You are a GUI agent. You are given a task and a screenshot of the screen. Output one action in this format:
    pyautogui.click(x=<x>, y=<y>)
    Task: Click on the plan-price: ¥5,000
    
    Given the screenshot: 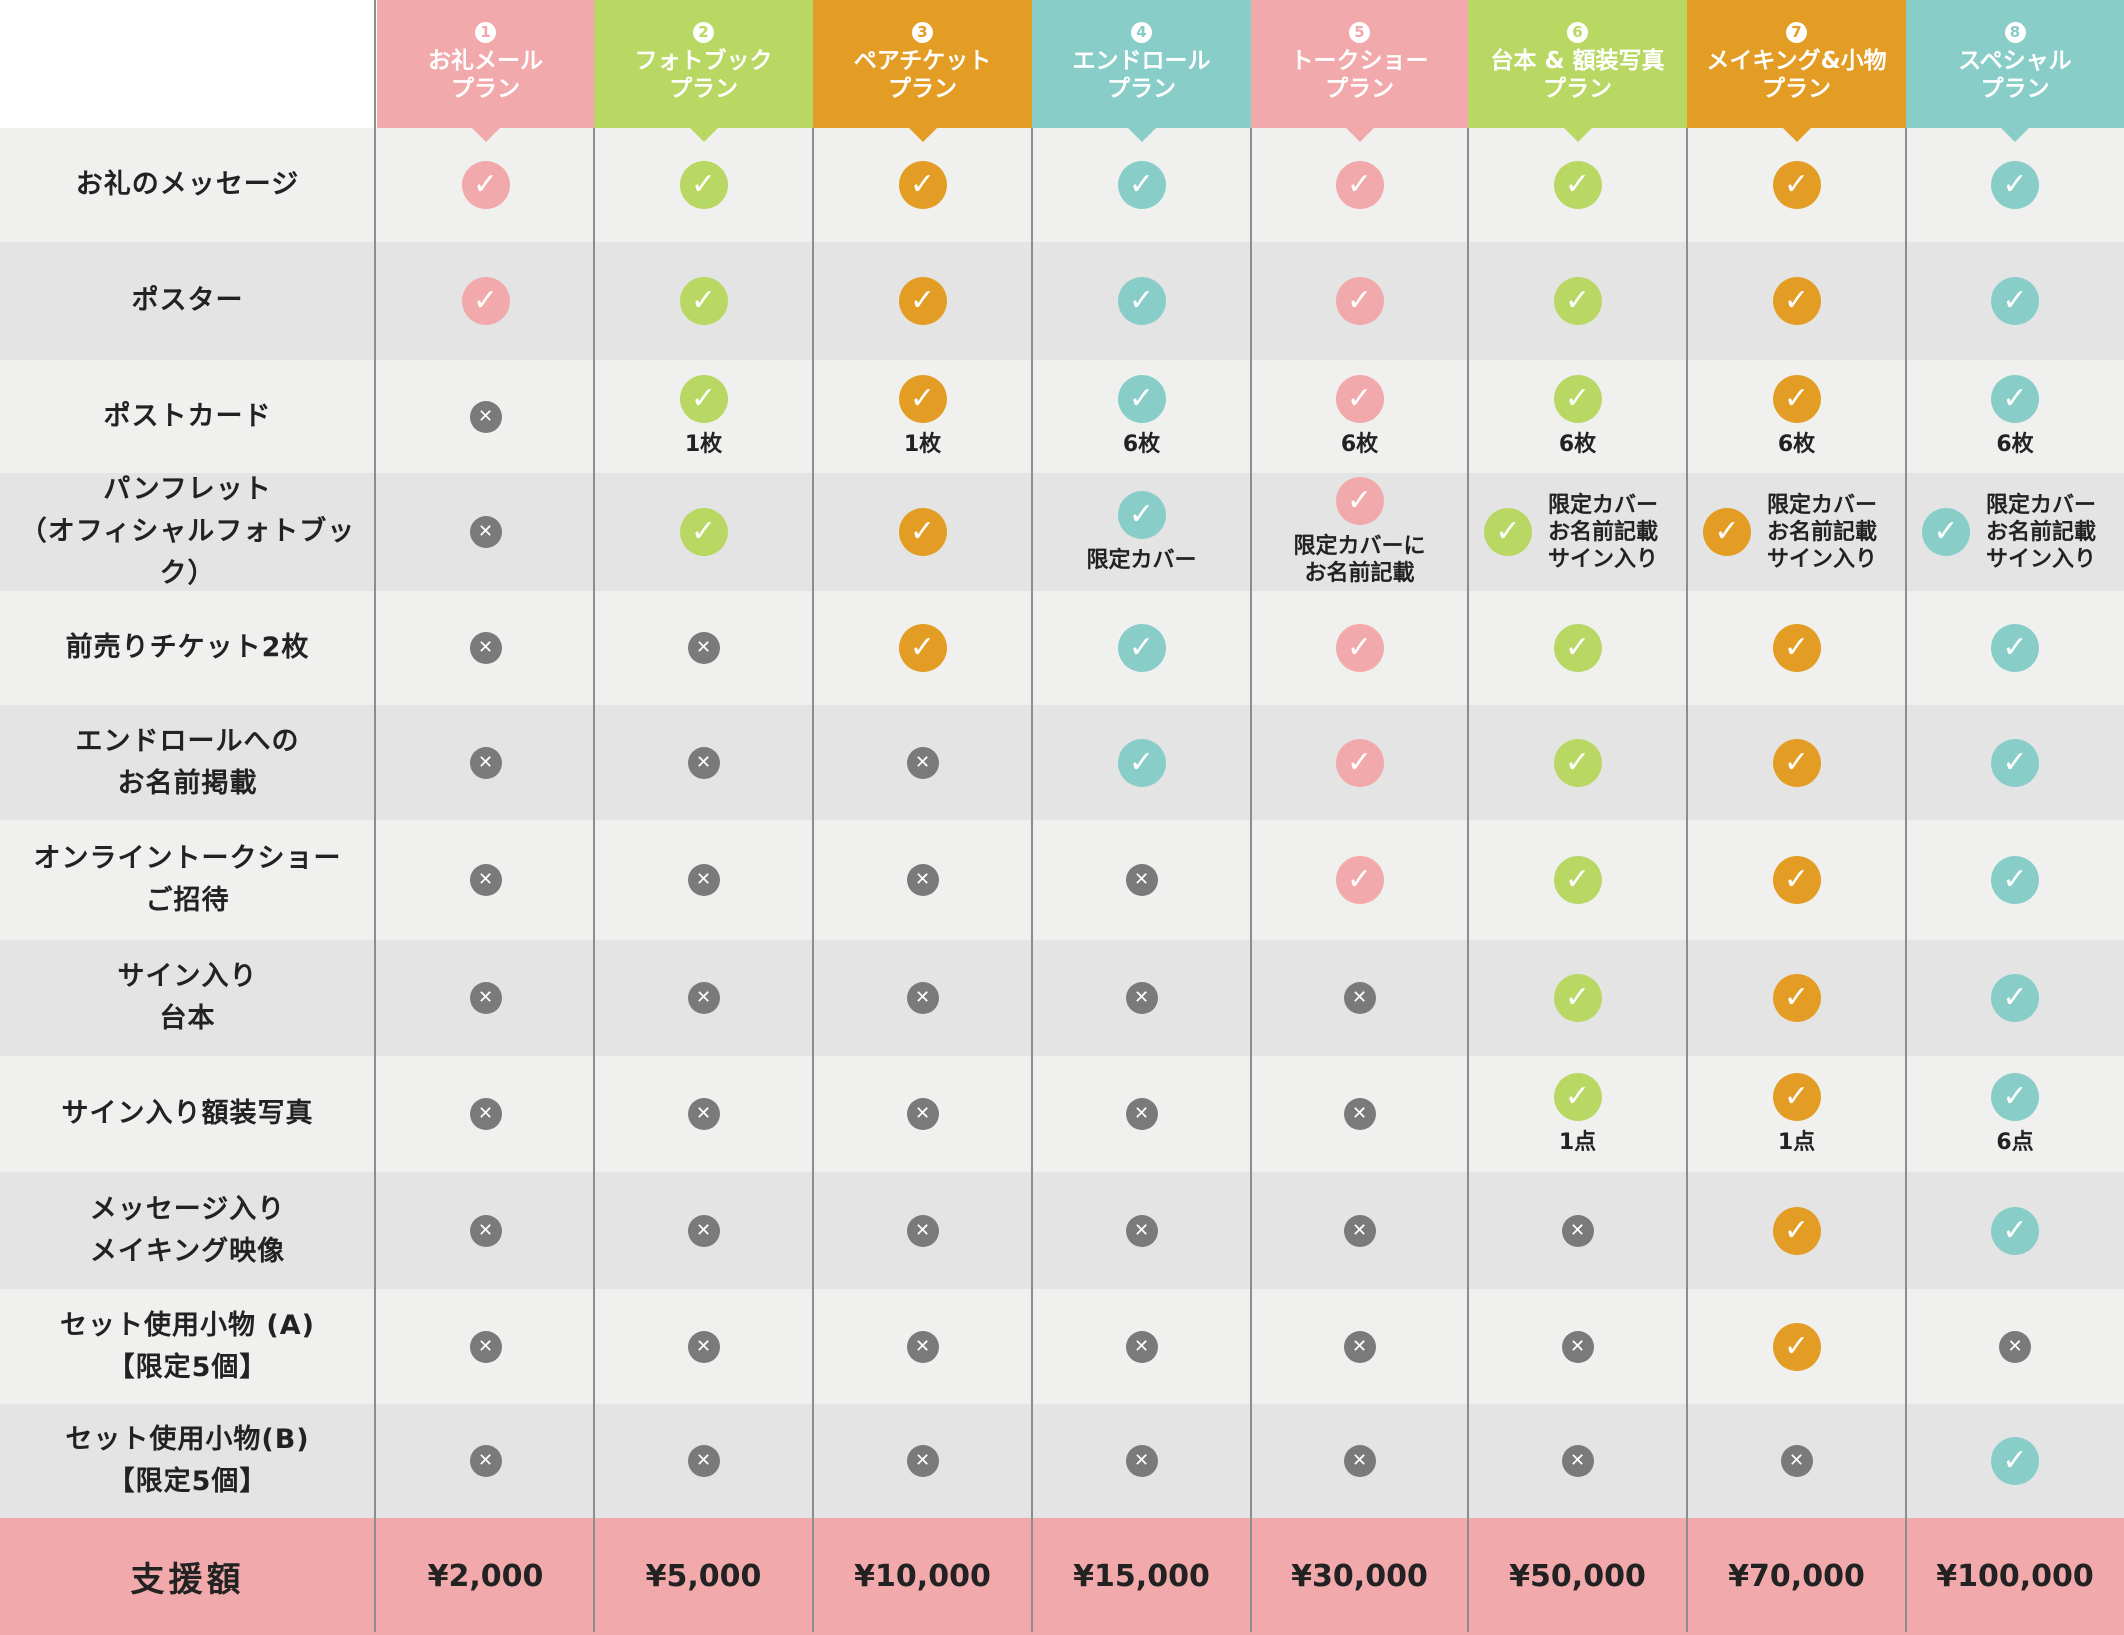 What is the action you would take?
    pyautogui.click(x=703, y=1576)
    